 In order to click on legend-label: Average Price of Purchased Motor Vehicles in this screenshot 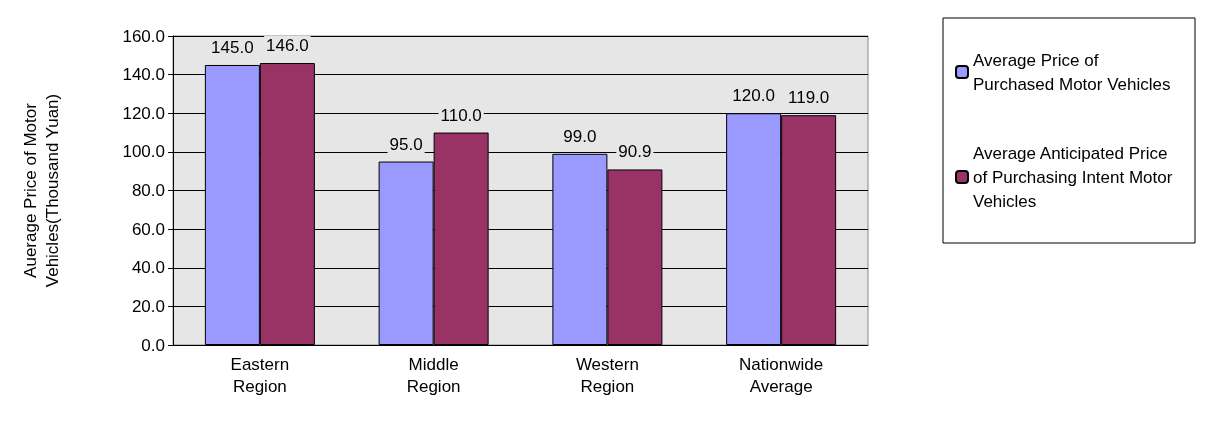, I will do `click(1072, 72)`.